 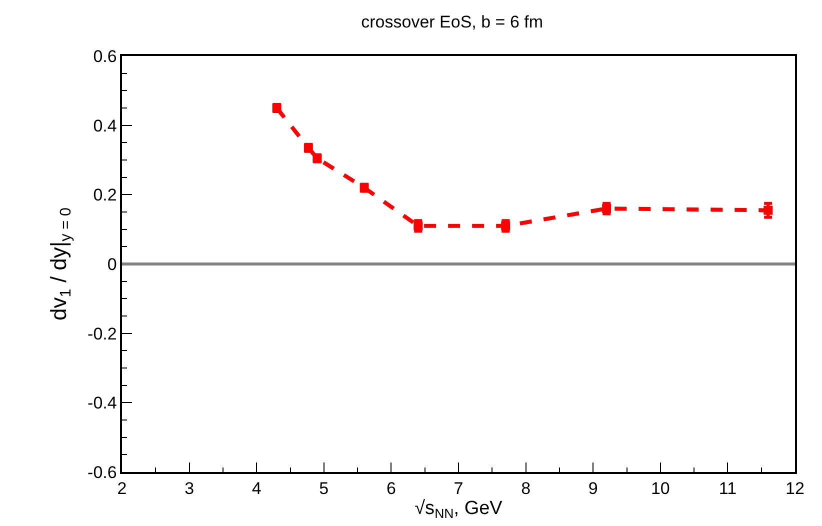 I want to click on x-tick-label: 5, so click(x=324, y=488).